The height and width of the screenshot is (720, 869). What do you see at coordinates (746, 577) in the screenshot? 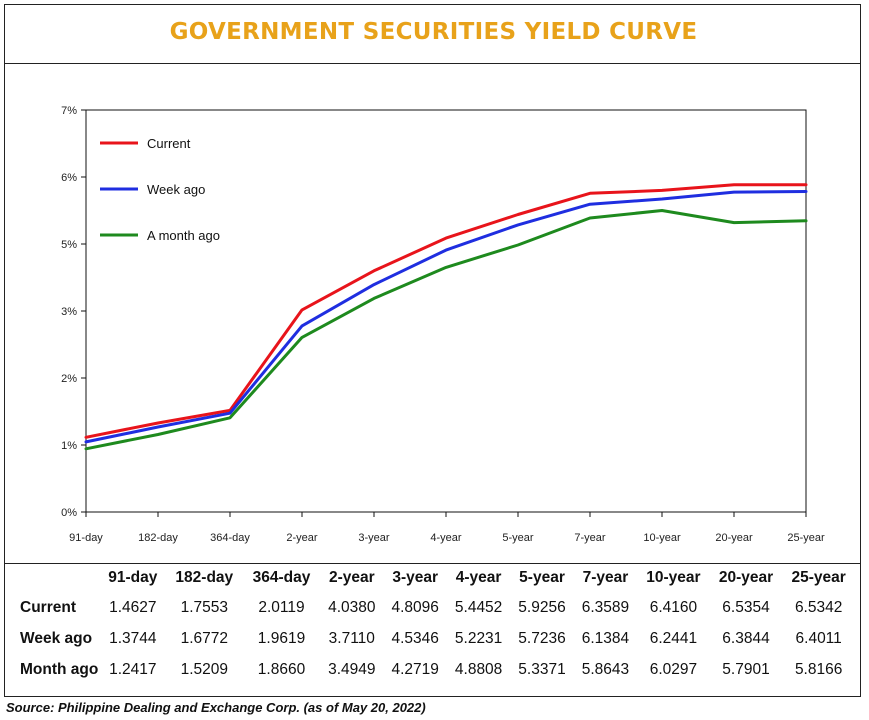
I see `table-header-cell: 20-year` at bounding box center [746, 577].